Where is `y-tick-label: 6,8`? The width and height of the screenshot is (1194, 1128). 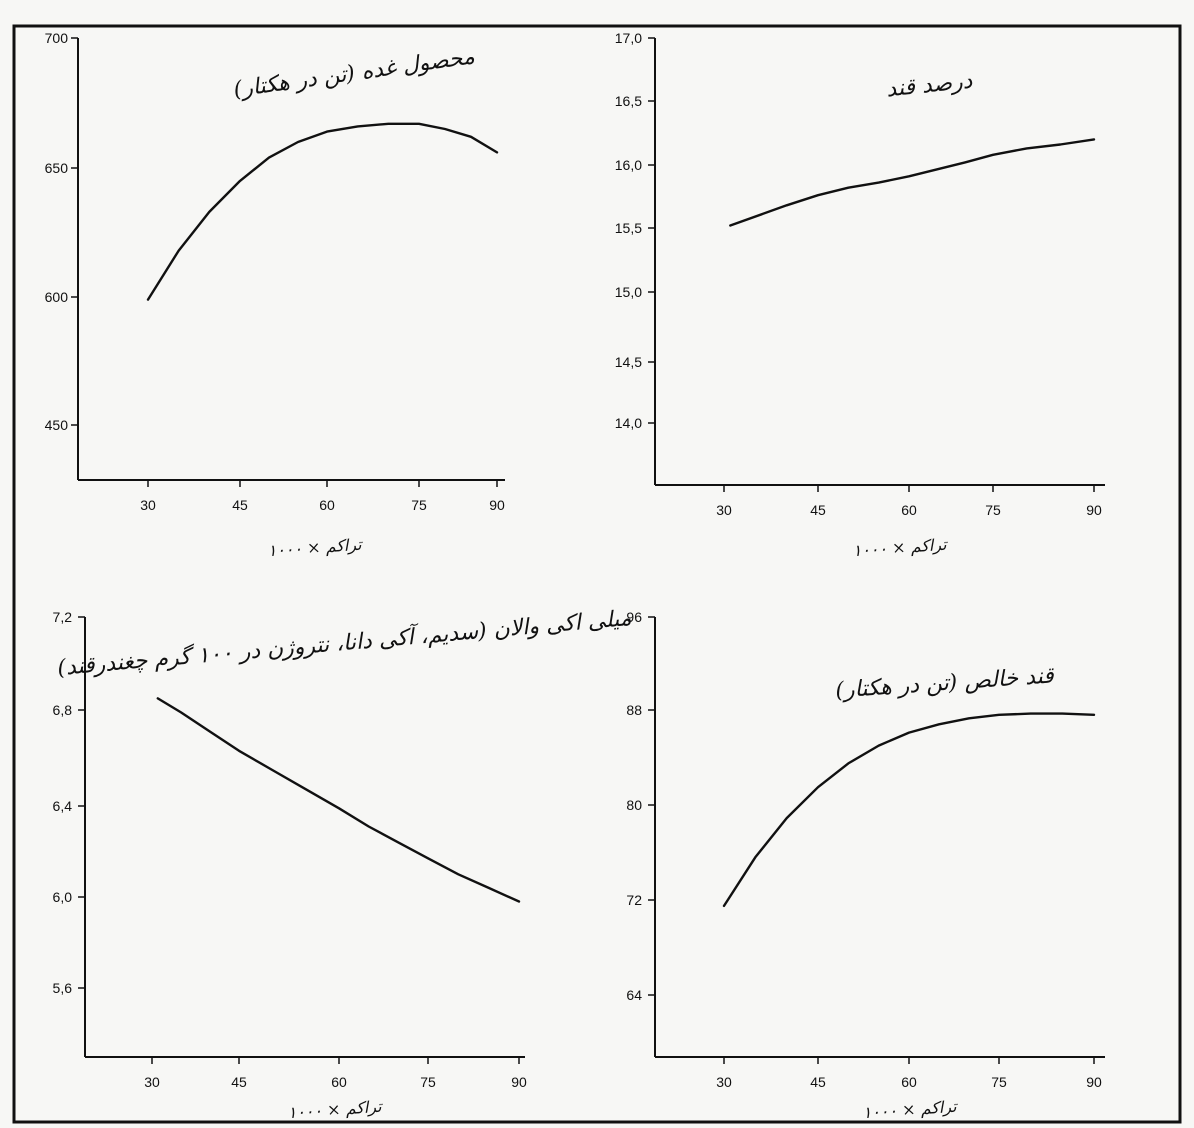 y-tick-label: 6,8 is located at coordinates (63, 710).